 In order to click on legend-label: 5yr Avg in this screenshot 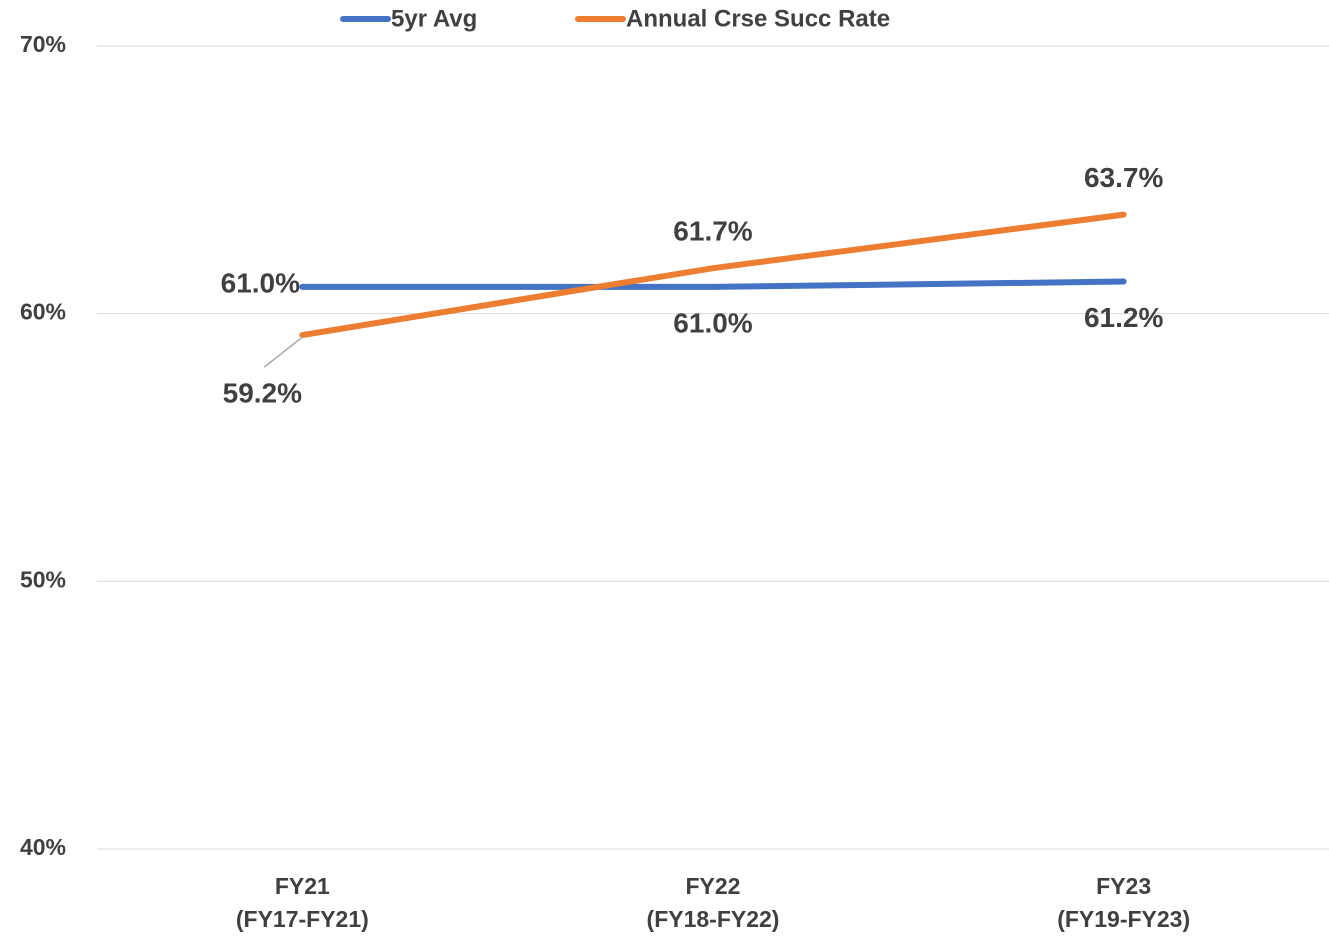, I will do `click(434, 18)`.